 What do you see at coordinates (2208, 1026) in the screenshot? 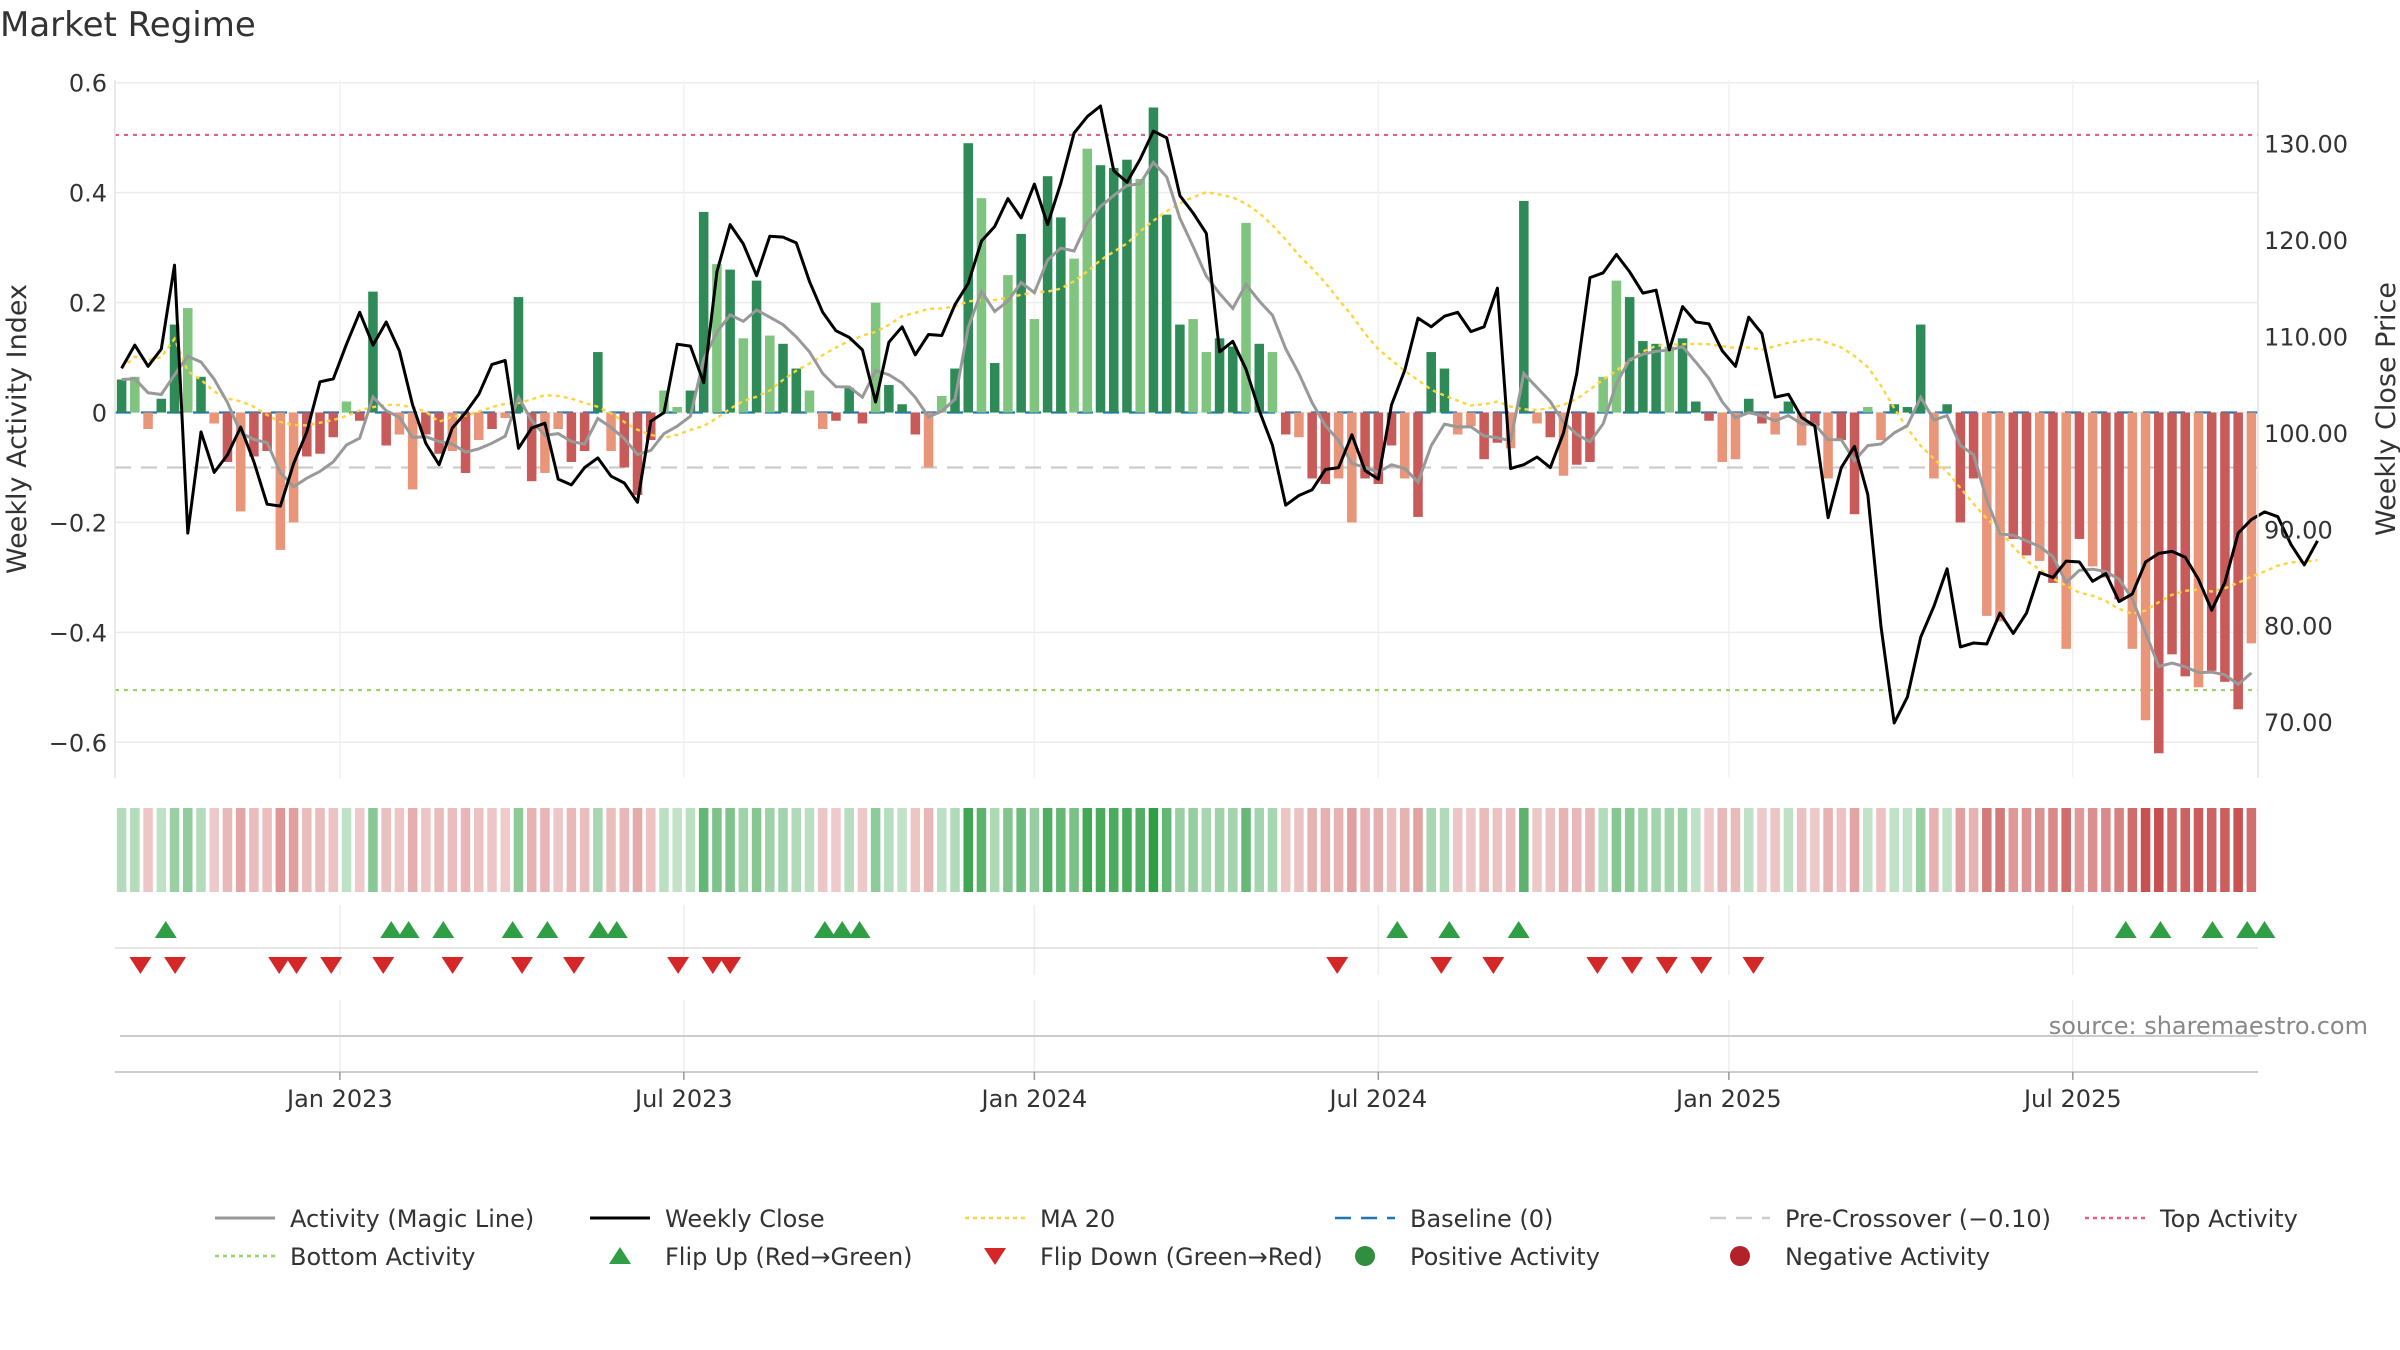
I see `source-label: source: sharemaestro.com` at bounding box center [2208, 1026].